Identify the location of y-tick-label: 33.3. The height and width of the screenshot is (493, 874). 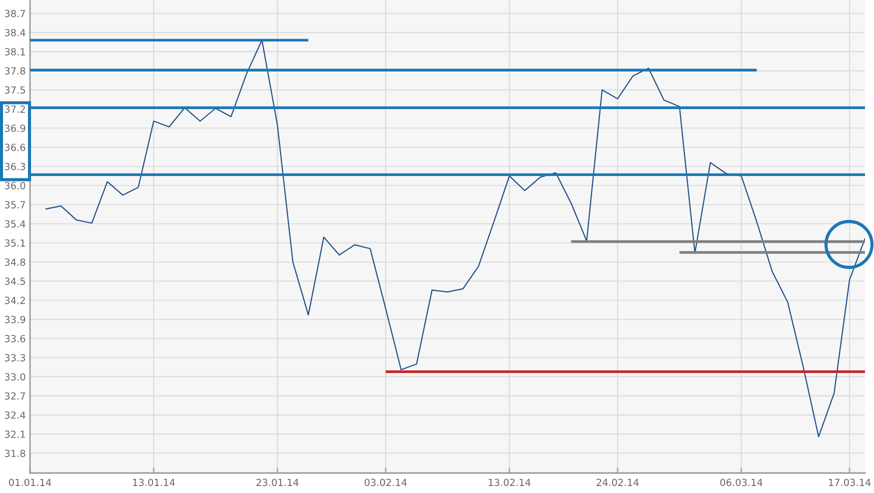
(15, 358).